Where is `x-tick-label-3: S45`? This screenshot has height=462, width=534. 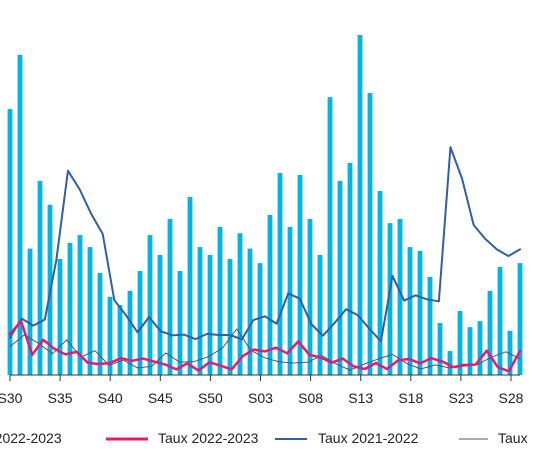 x-tick-label-3: S45 is located at coordinates (160, 398).